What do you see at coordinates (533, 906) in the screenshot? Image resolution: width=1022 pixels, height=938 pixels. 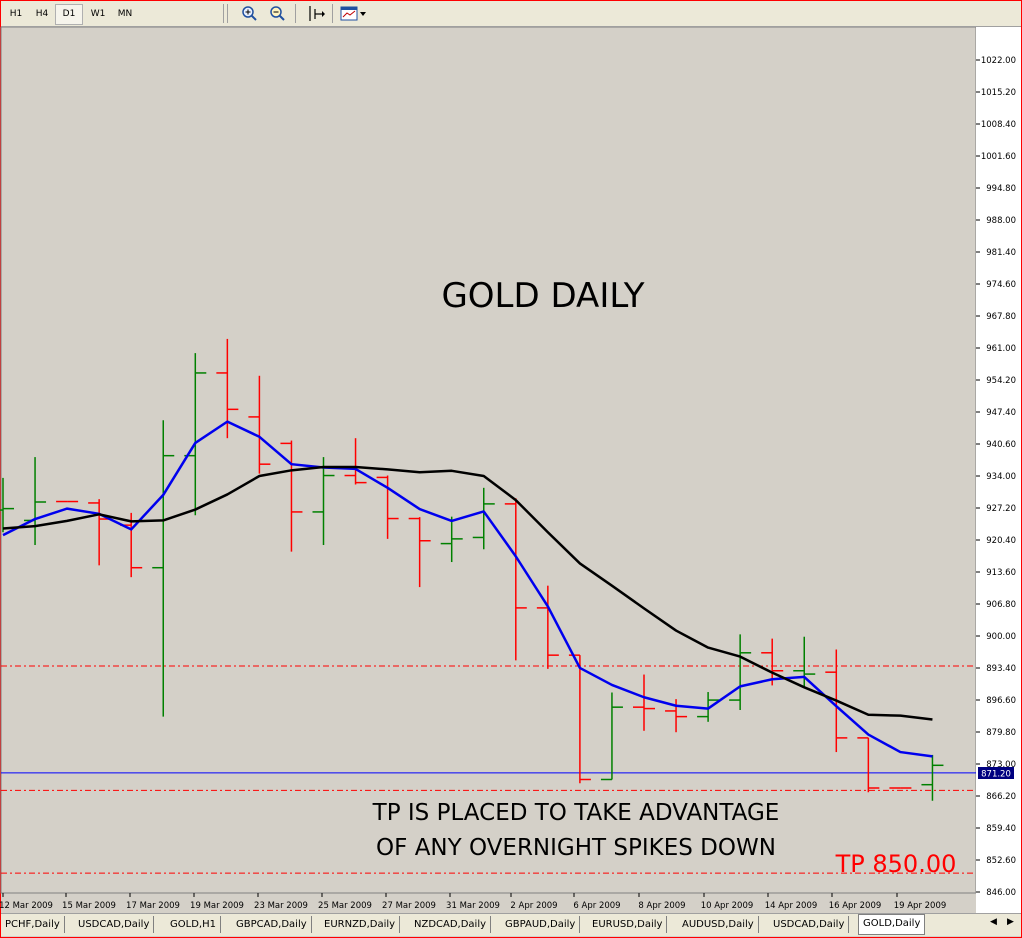 I see `x-tick-label: 2 Apr 2009` at bounding box center [533, 906].